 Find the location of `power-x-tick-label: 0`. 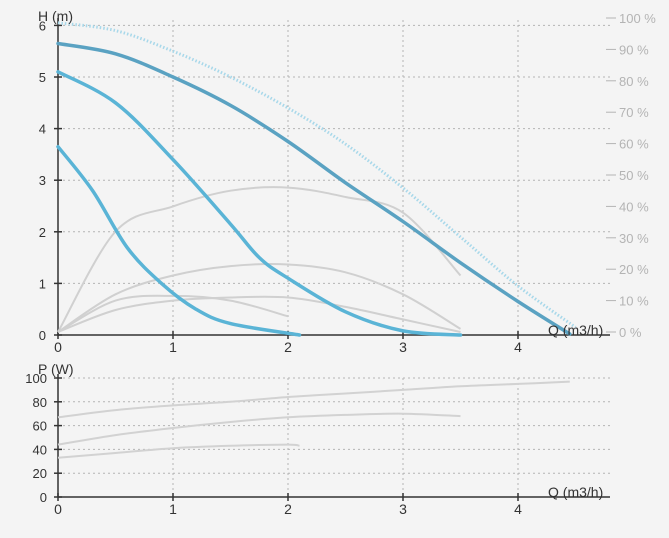

power-x-tick-label: 0 is located at coordinates (58, 509).